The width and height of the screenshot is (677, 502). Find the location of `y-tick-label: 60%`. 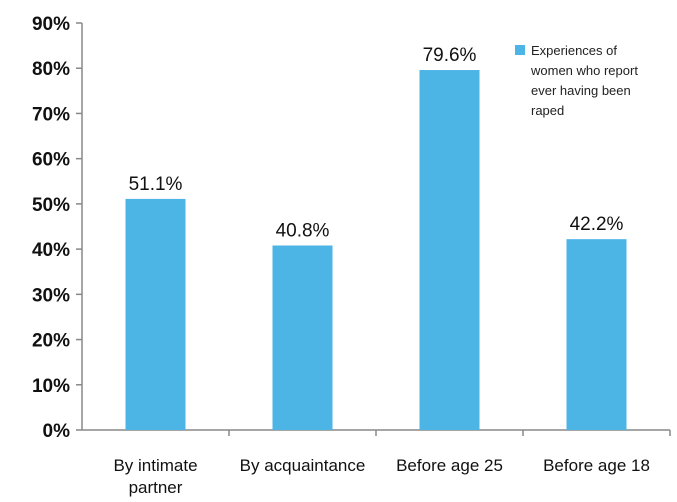

y-tick-label: 60% is located at coordinates (51, 160).